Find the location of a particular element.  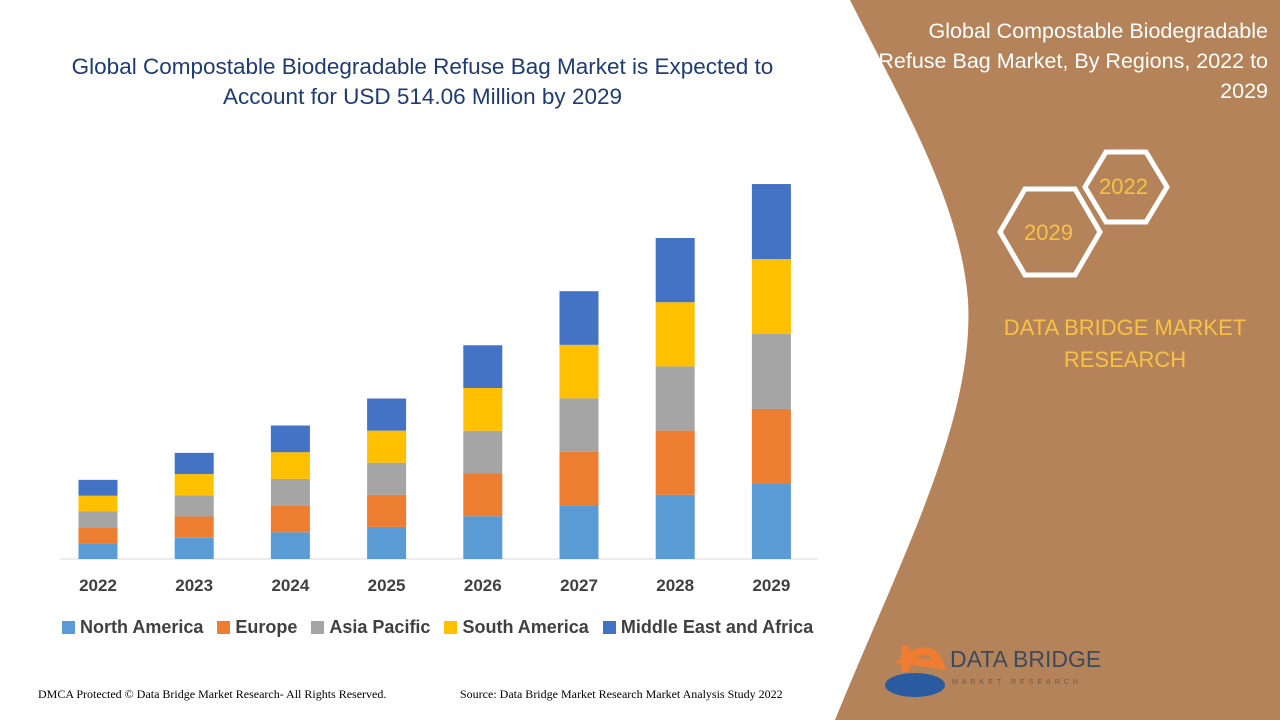

logo-icon is located at coordinates (921, 659).